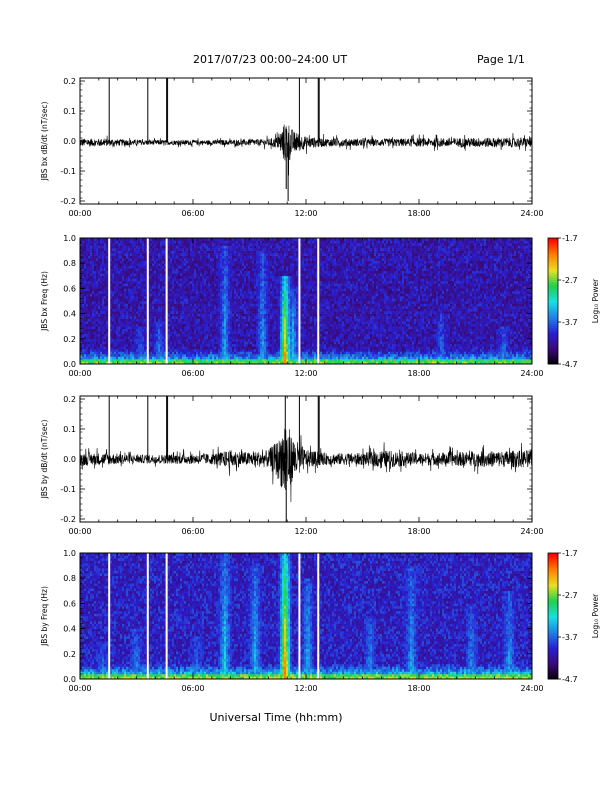 Image resolution: width=612 pixels, height=792 pixels. I want to click on date-range-title: 2017/07/23 00:00–24:00 UT, so click(270, 59).